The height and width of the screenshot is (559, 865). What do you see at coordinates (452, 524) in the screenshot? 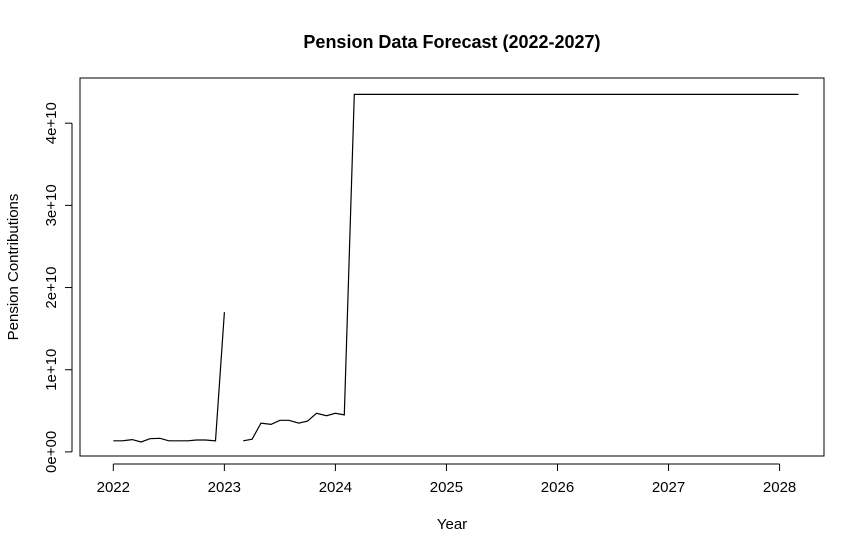
I see `x-axis-label: Year` at bounding box center [452, 524].